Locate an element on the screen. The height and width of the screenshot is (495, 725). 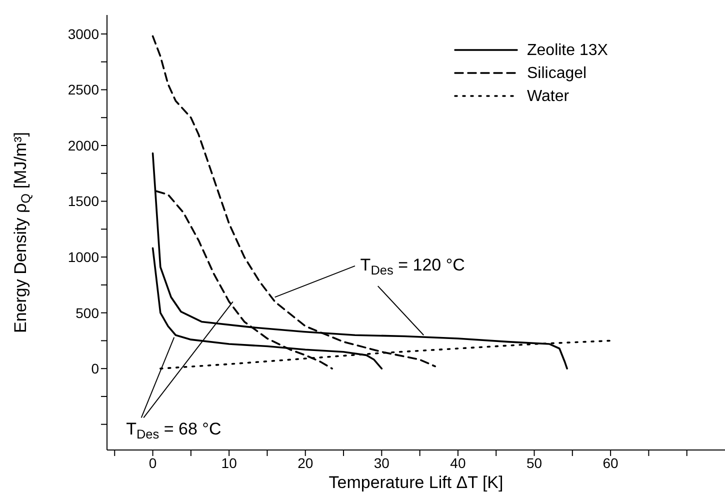
x-tick-label: 10 is located at coordinates (229, 462).